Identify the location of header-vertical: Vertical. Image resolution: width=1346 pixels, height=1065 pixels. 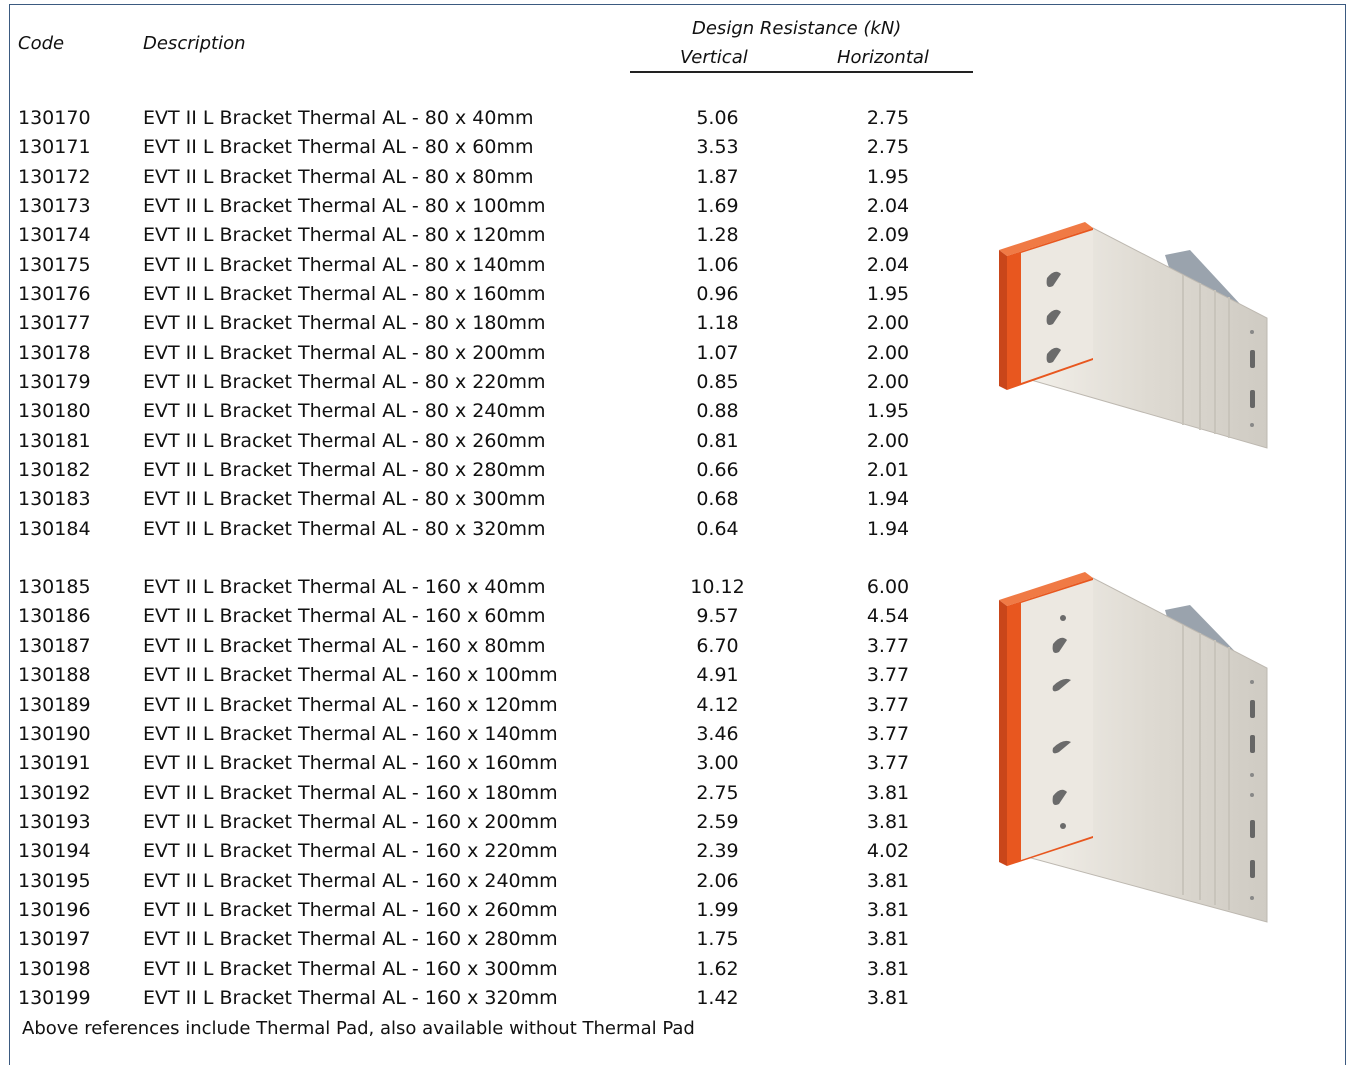
(714, 57).